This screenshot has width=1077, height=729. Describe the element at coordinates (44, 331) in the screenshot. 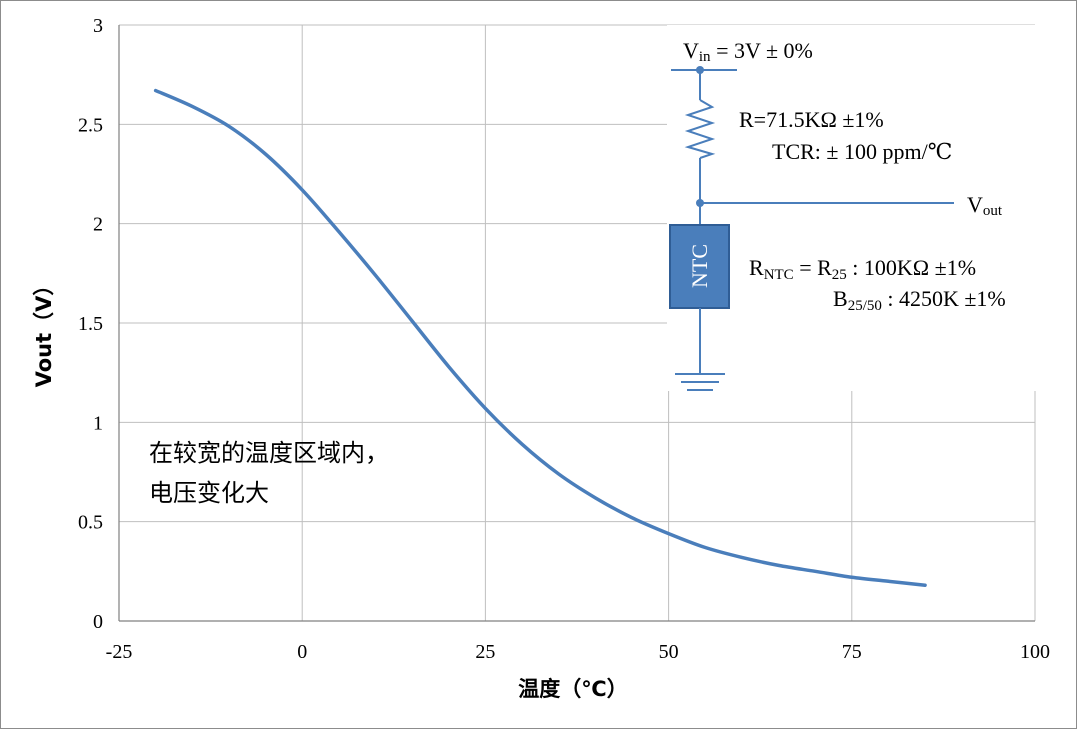

I see `y-axis-title: Vout（V）` at that location.